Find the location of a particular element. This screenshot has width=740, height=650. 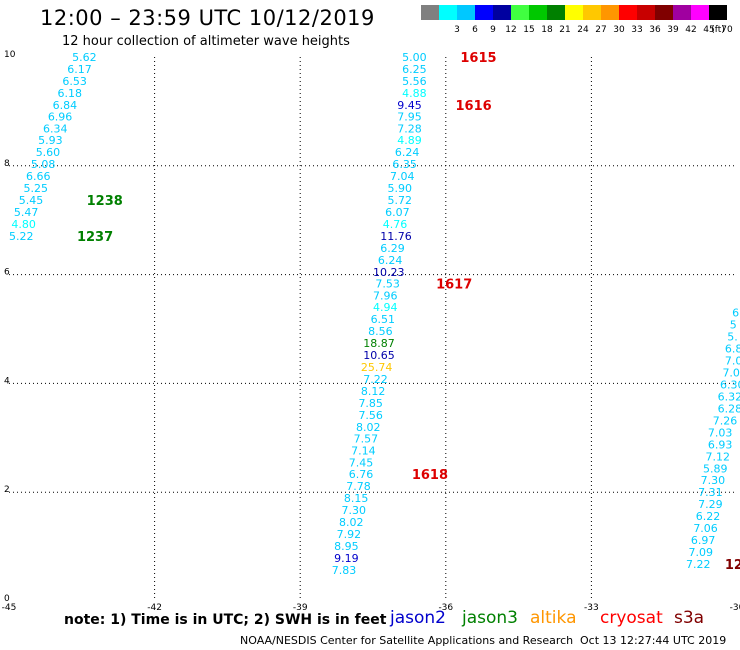

wave-height-point: 5.25 is located at coordinates (36, 188).